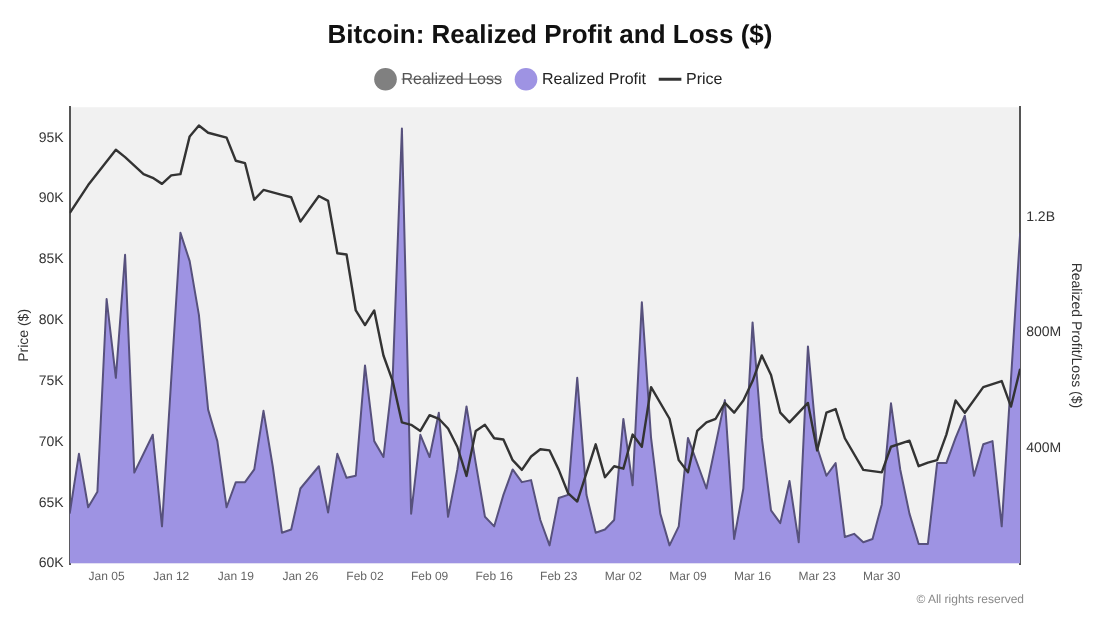 The width and height of the screenshot is (1100, 622). What do you see at coordinates (451, 78) in the screenshot?
I see `legend-label: Realized Loss` at bounding box center [451, 78].